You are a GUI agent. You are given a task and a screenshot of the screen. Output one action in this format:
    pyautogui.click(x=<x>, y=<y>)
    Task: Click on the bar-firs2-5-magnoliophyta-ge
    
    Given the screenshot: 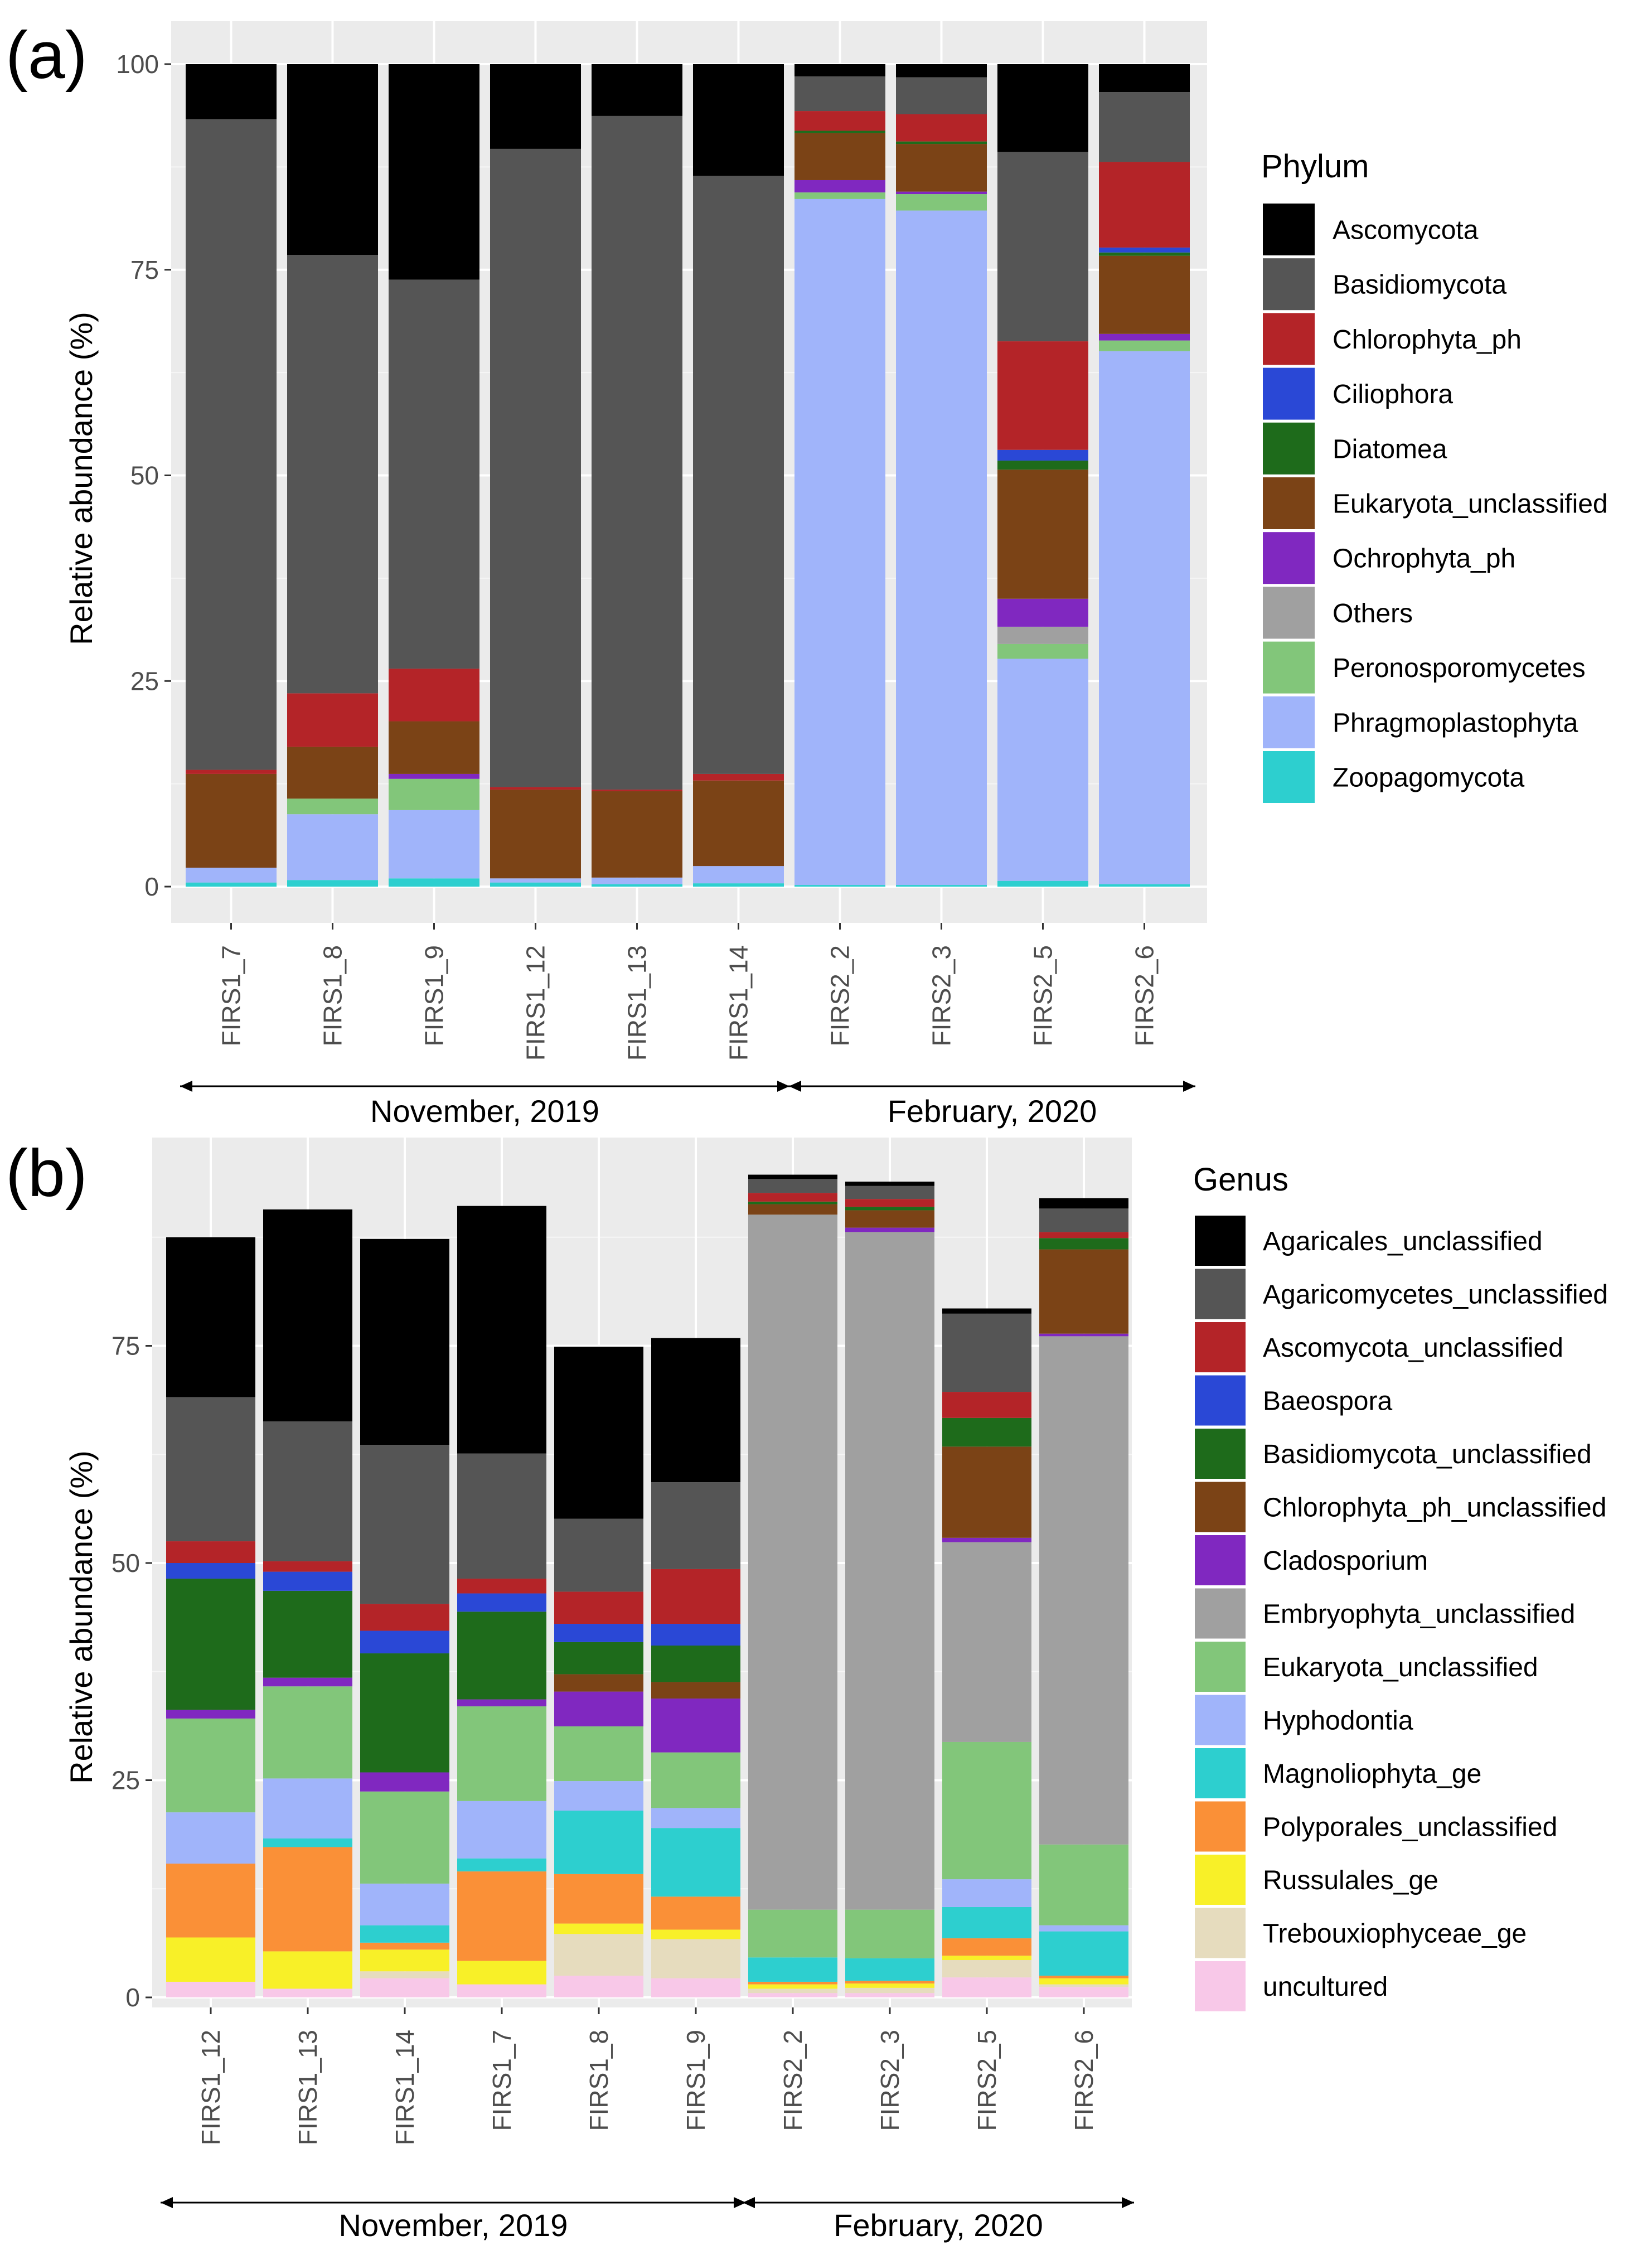 What is the action you would take?
    pyautogui.click(x=986, y=1923)
    